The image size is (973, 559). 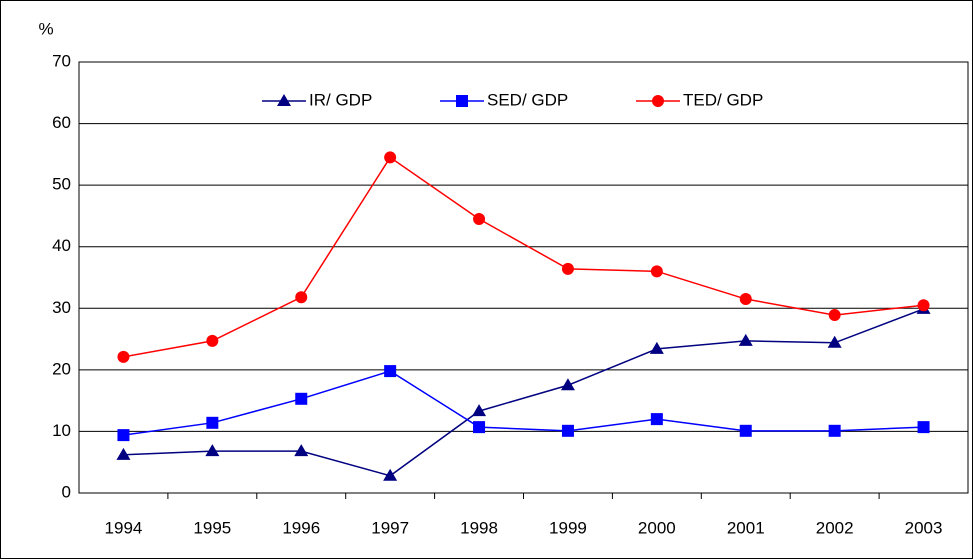 What do you see at coordinates (657, 527) in the screenshot?
I see `x-tick-label: 2000` at bounding box center [657, 527].